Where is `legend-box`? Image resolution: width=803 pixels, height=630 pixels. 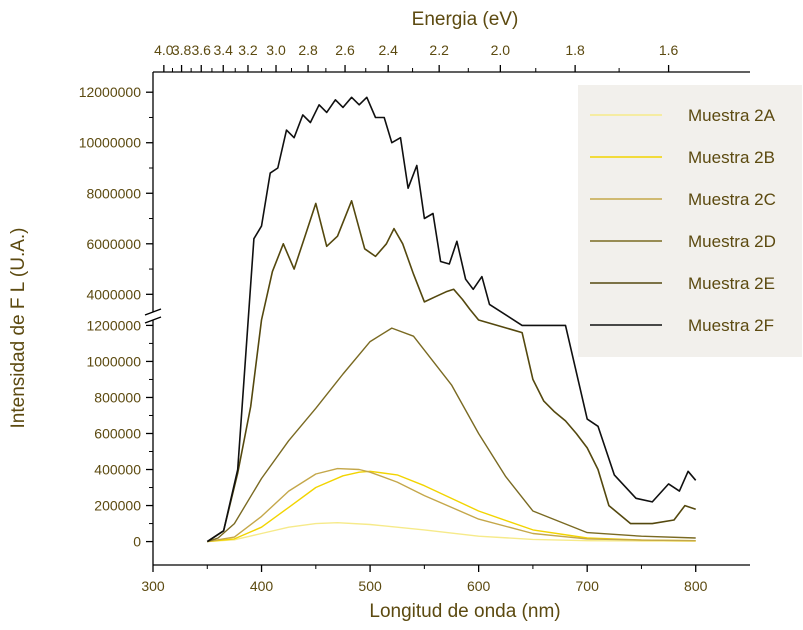 legend-box is located at coordinates (690, 221).